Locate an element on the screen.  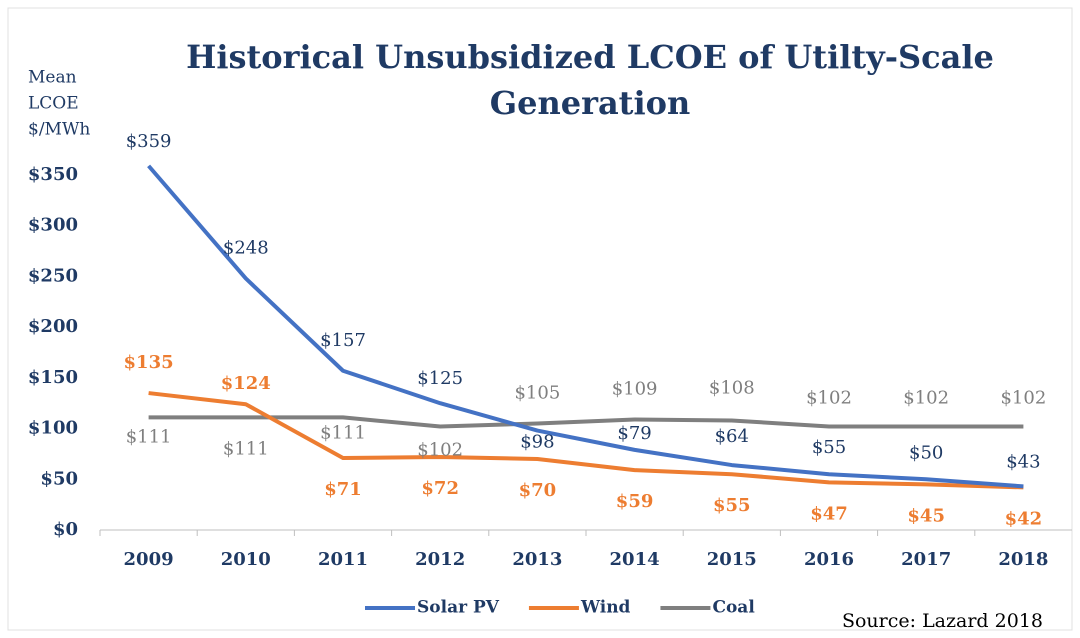
data-label: $105 is located at coordinates (537, 393).